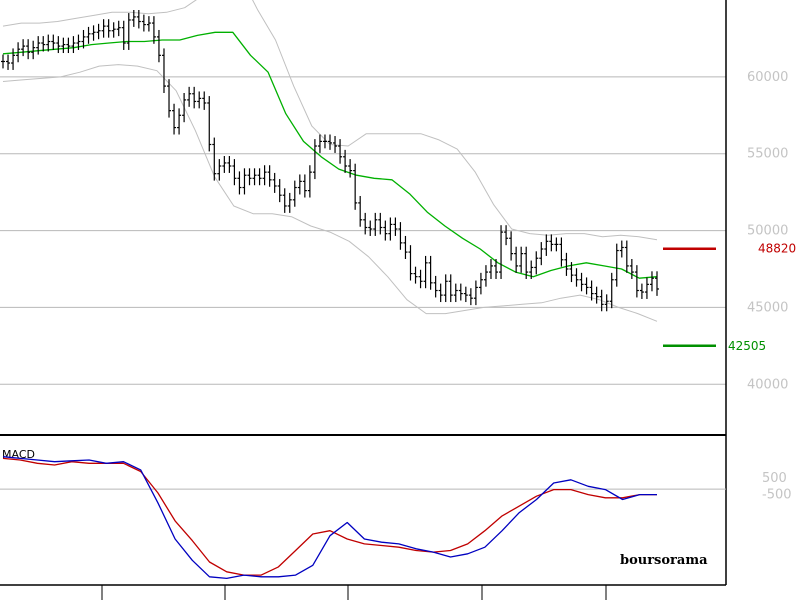  I want to click on macd-tick-label: -500, so click(777, 495).